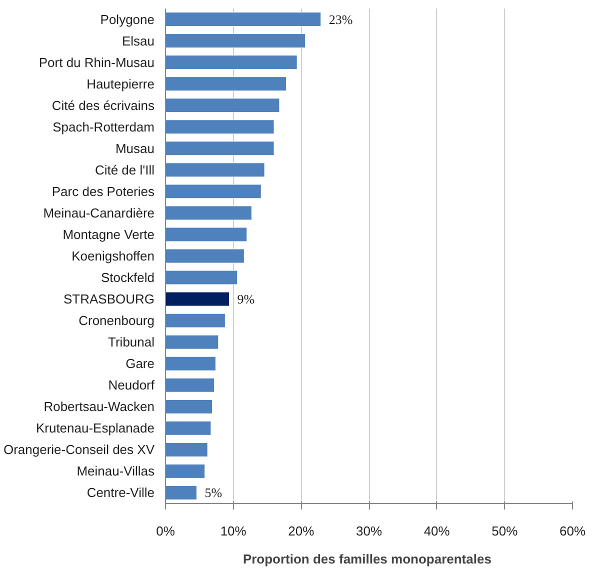 Image resolution: width=592 pixels, height=569 pixels. Describe the element at coordinates (301, 531) in the screenshot. I see `x-tick-label: 20%` at that location.